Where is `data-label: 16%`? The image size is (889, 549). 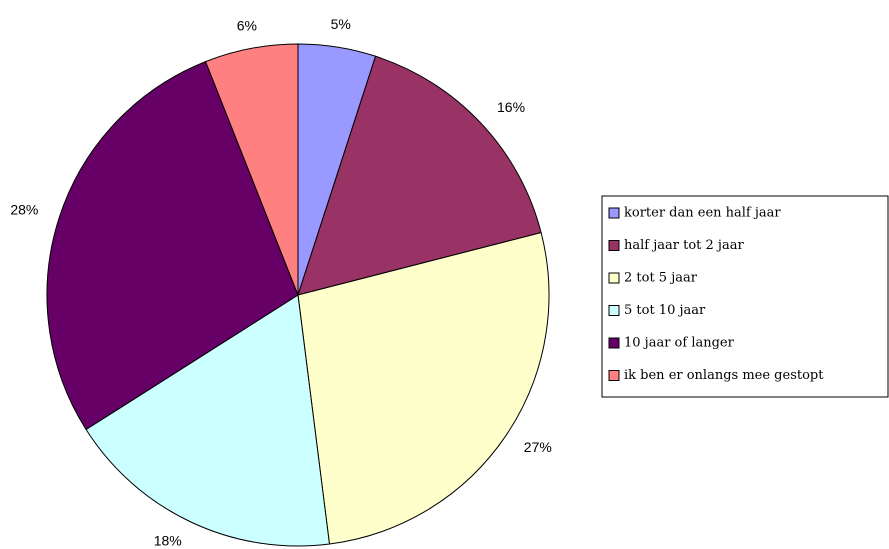
data-label: 16% is located at coordinates (511, 107).